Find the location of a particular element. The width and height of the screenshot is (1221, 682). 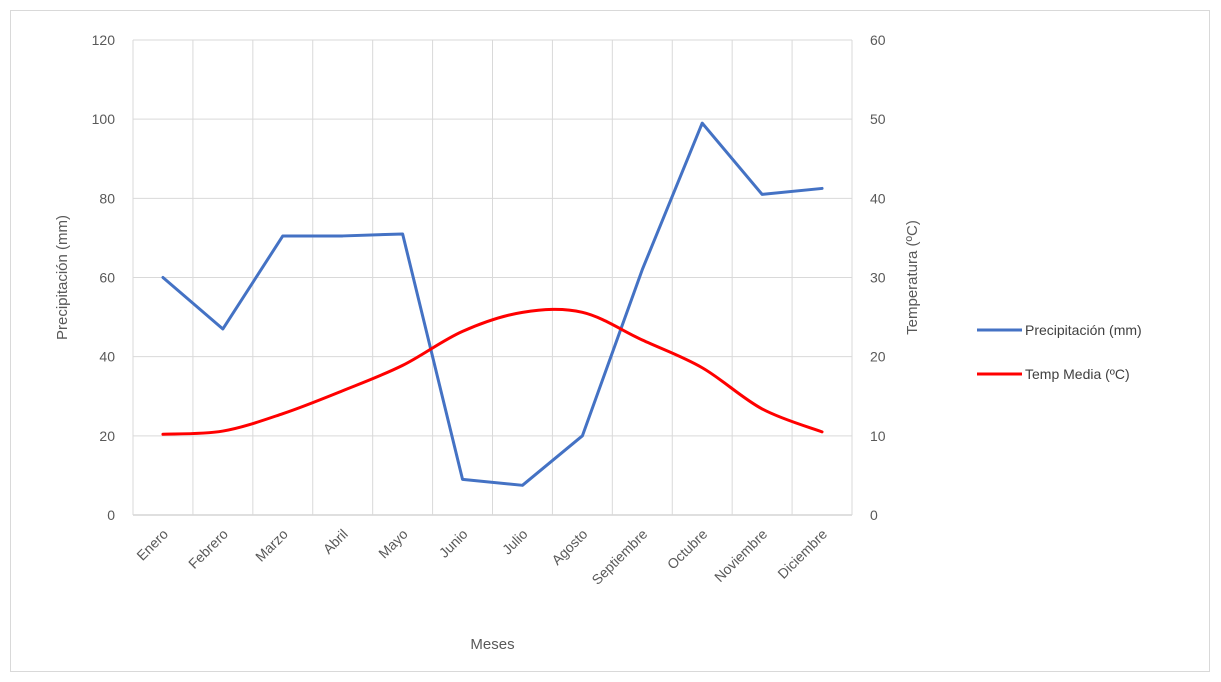

y-axis-left-ticks: 0 20 40 60 80 100 120 is located at coordinates (104, 277).